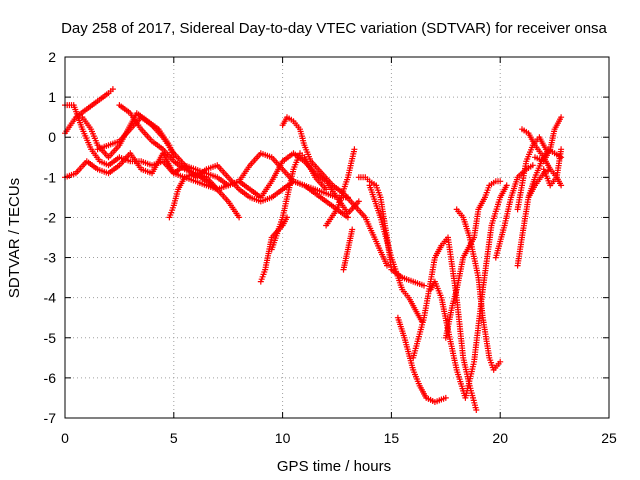 The image size is (640, 480). What do you see at coordinates (52, 97) in the screenshot?
I see `y-tick-label: 1` at bounding box center [52, 97].